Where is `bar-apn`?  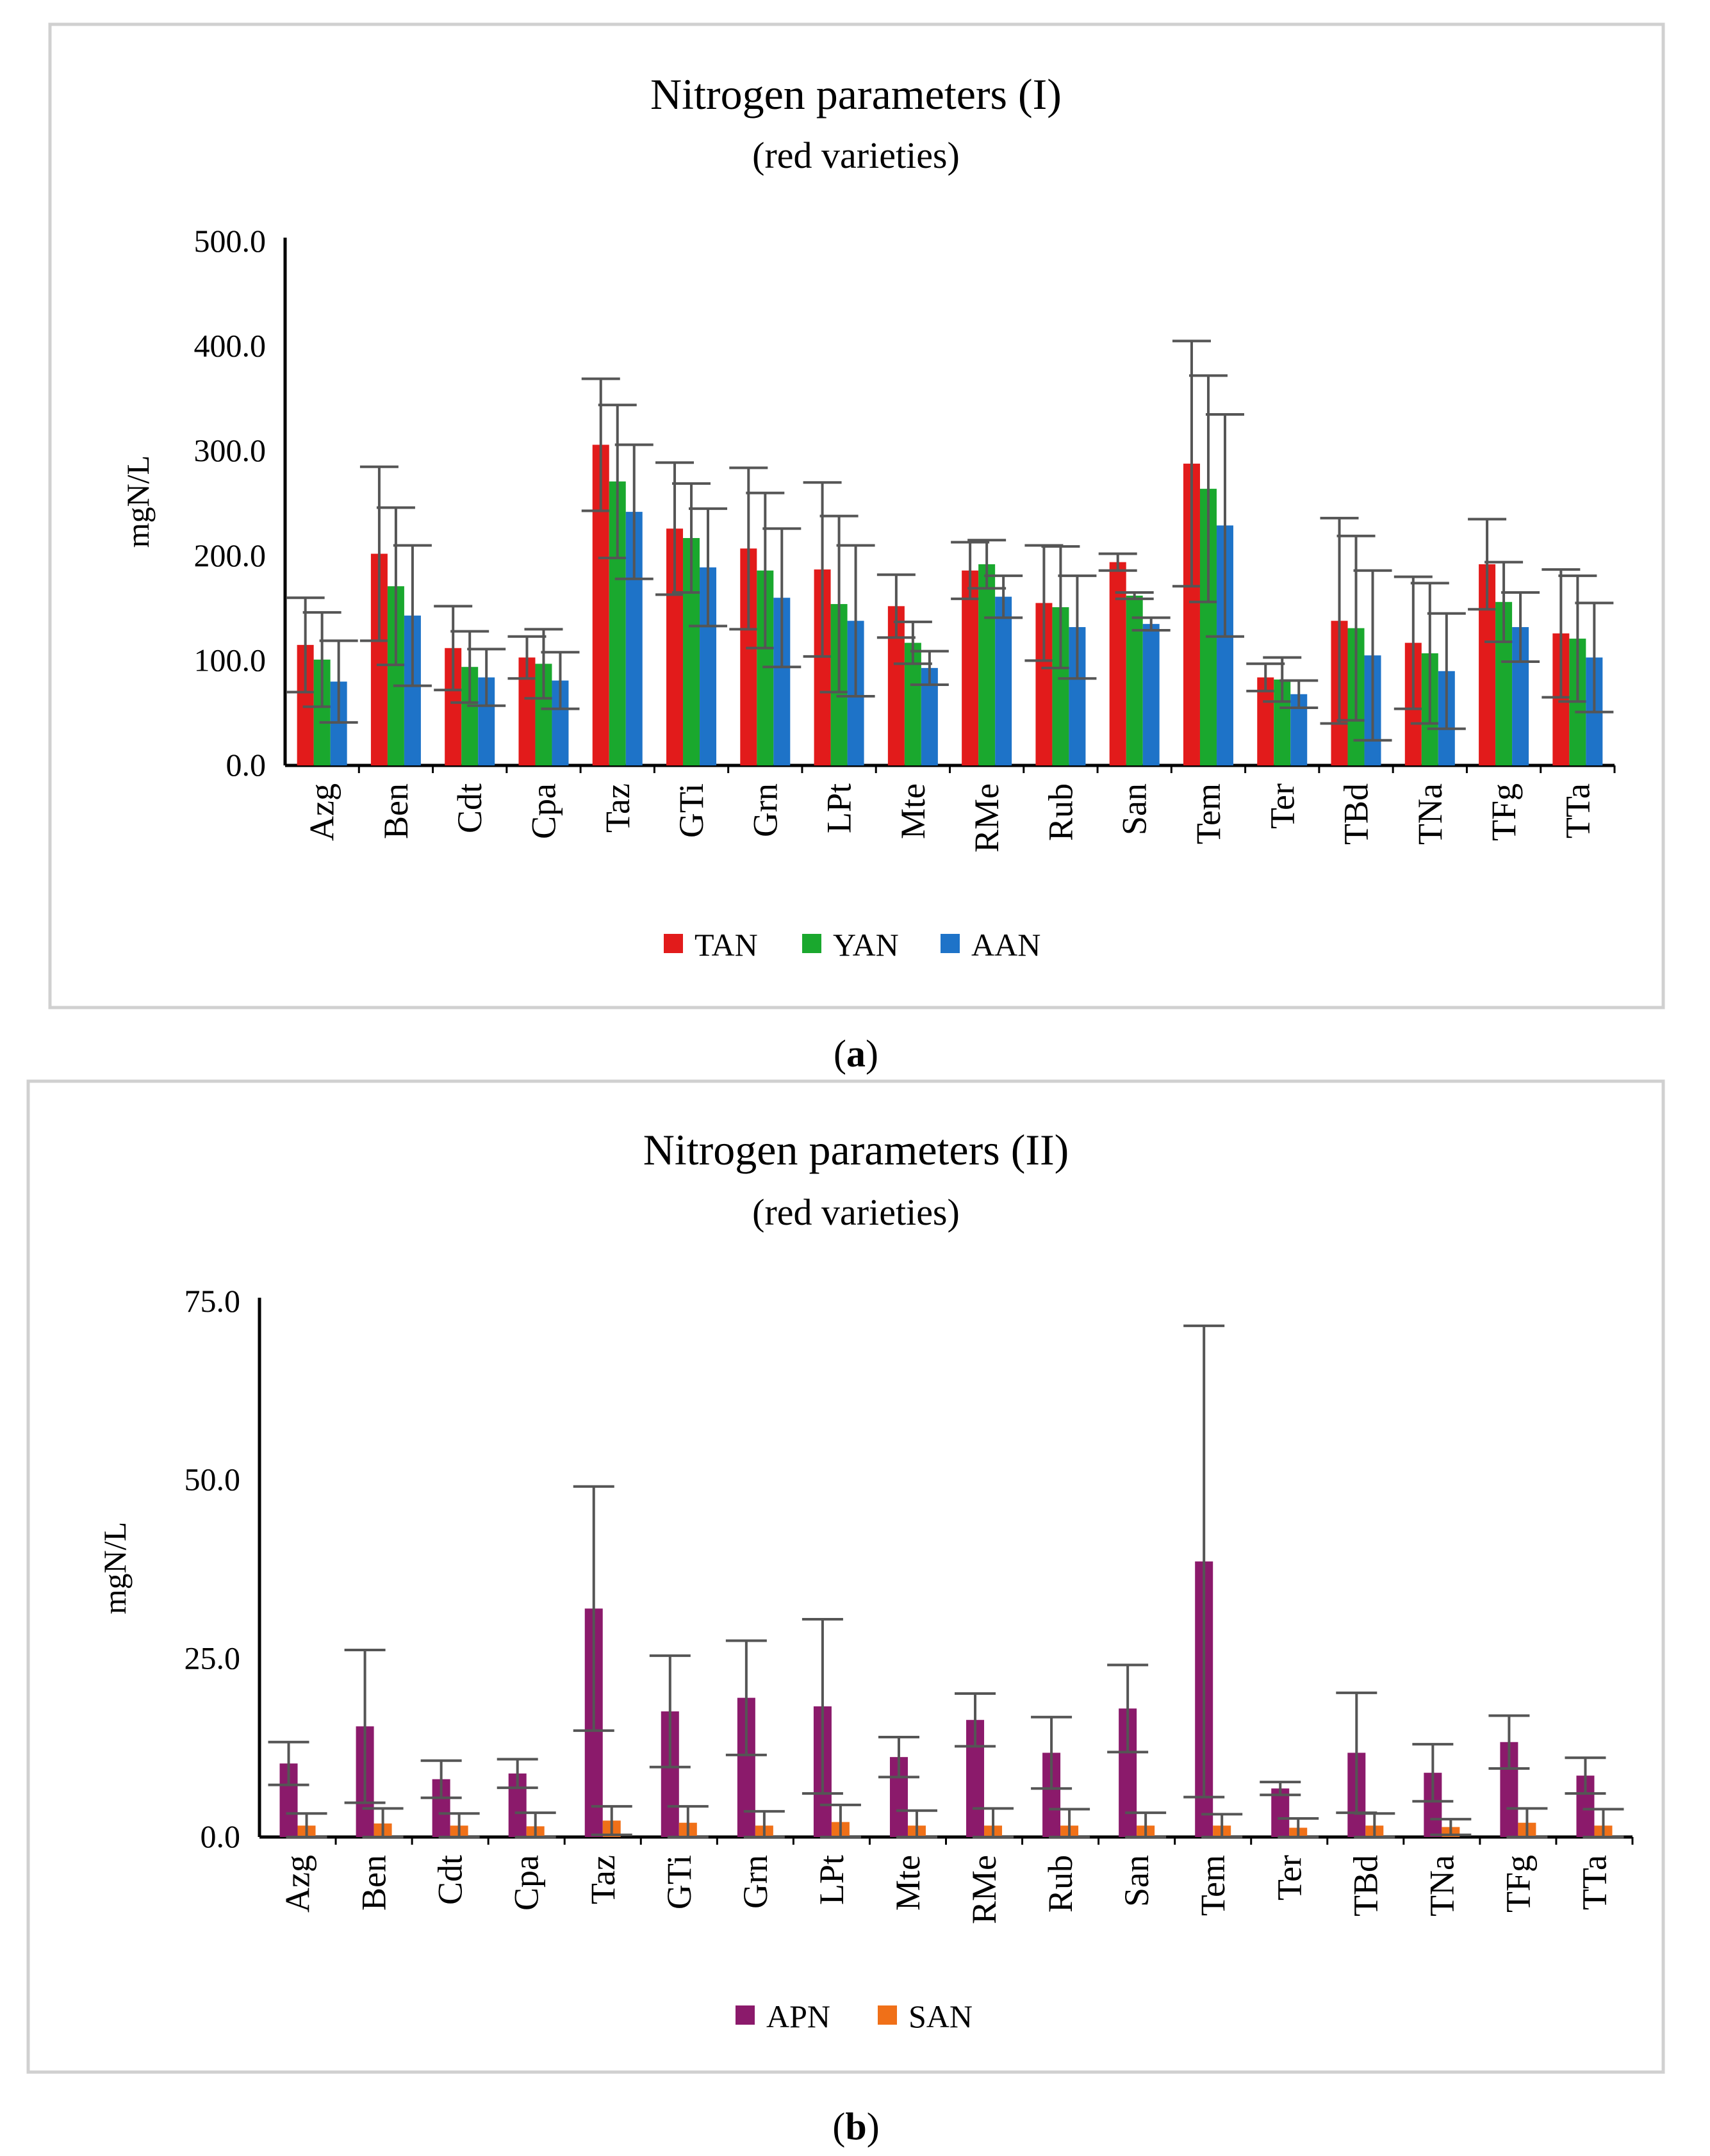 bar-apn is located at coordinates (1280, 1812).